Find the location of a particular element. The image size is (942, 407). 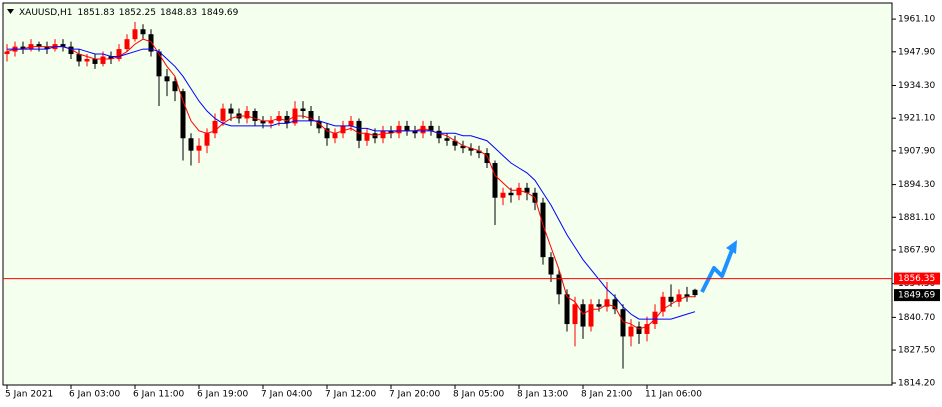

ask-label: 1856.35 is located at coordinates (916, 279).